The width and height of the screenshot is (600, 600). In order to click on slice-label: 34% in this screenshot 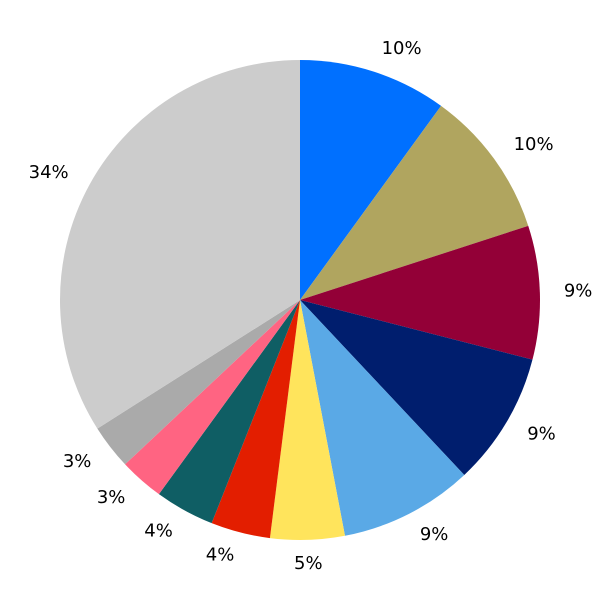, I will do `click(49, 172)`.